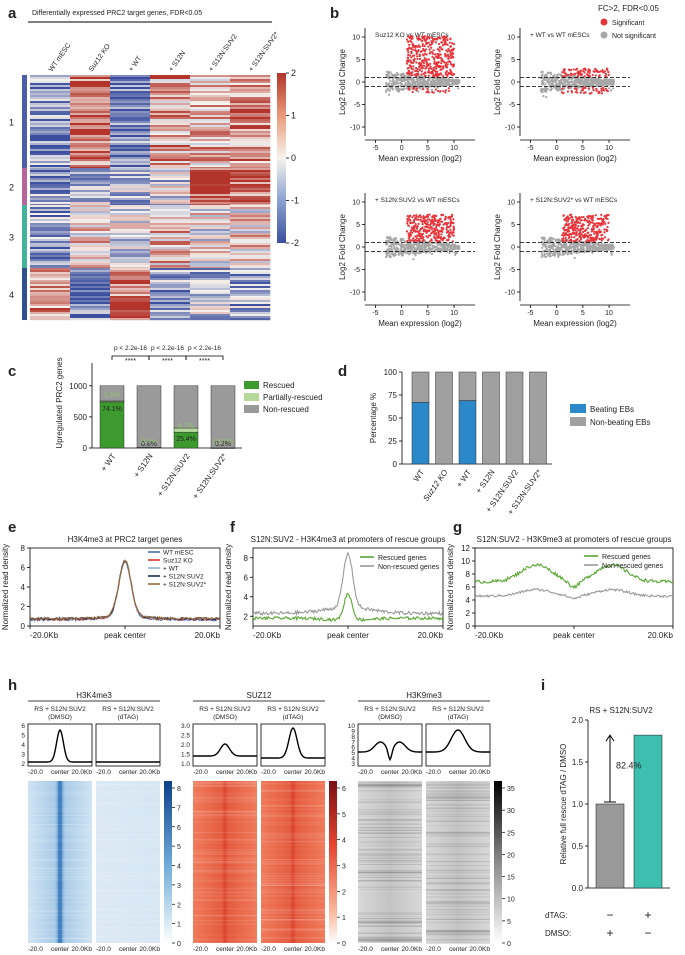 The image size is (685, 955). What do you see at coordinates (464, 478) in the screenshot?
I see `x-category-label: + WT` at bounding box center [464, 478].